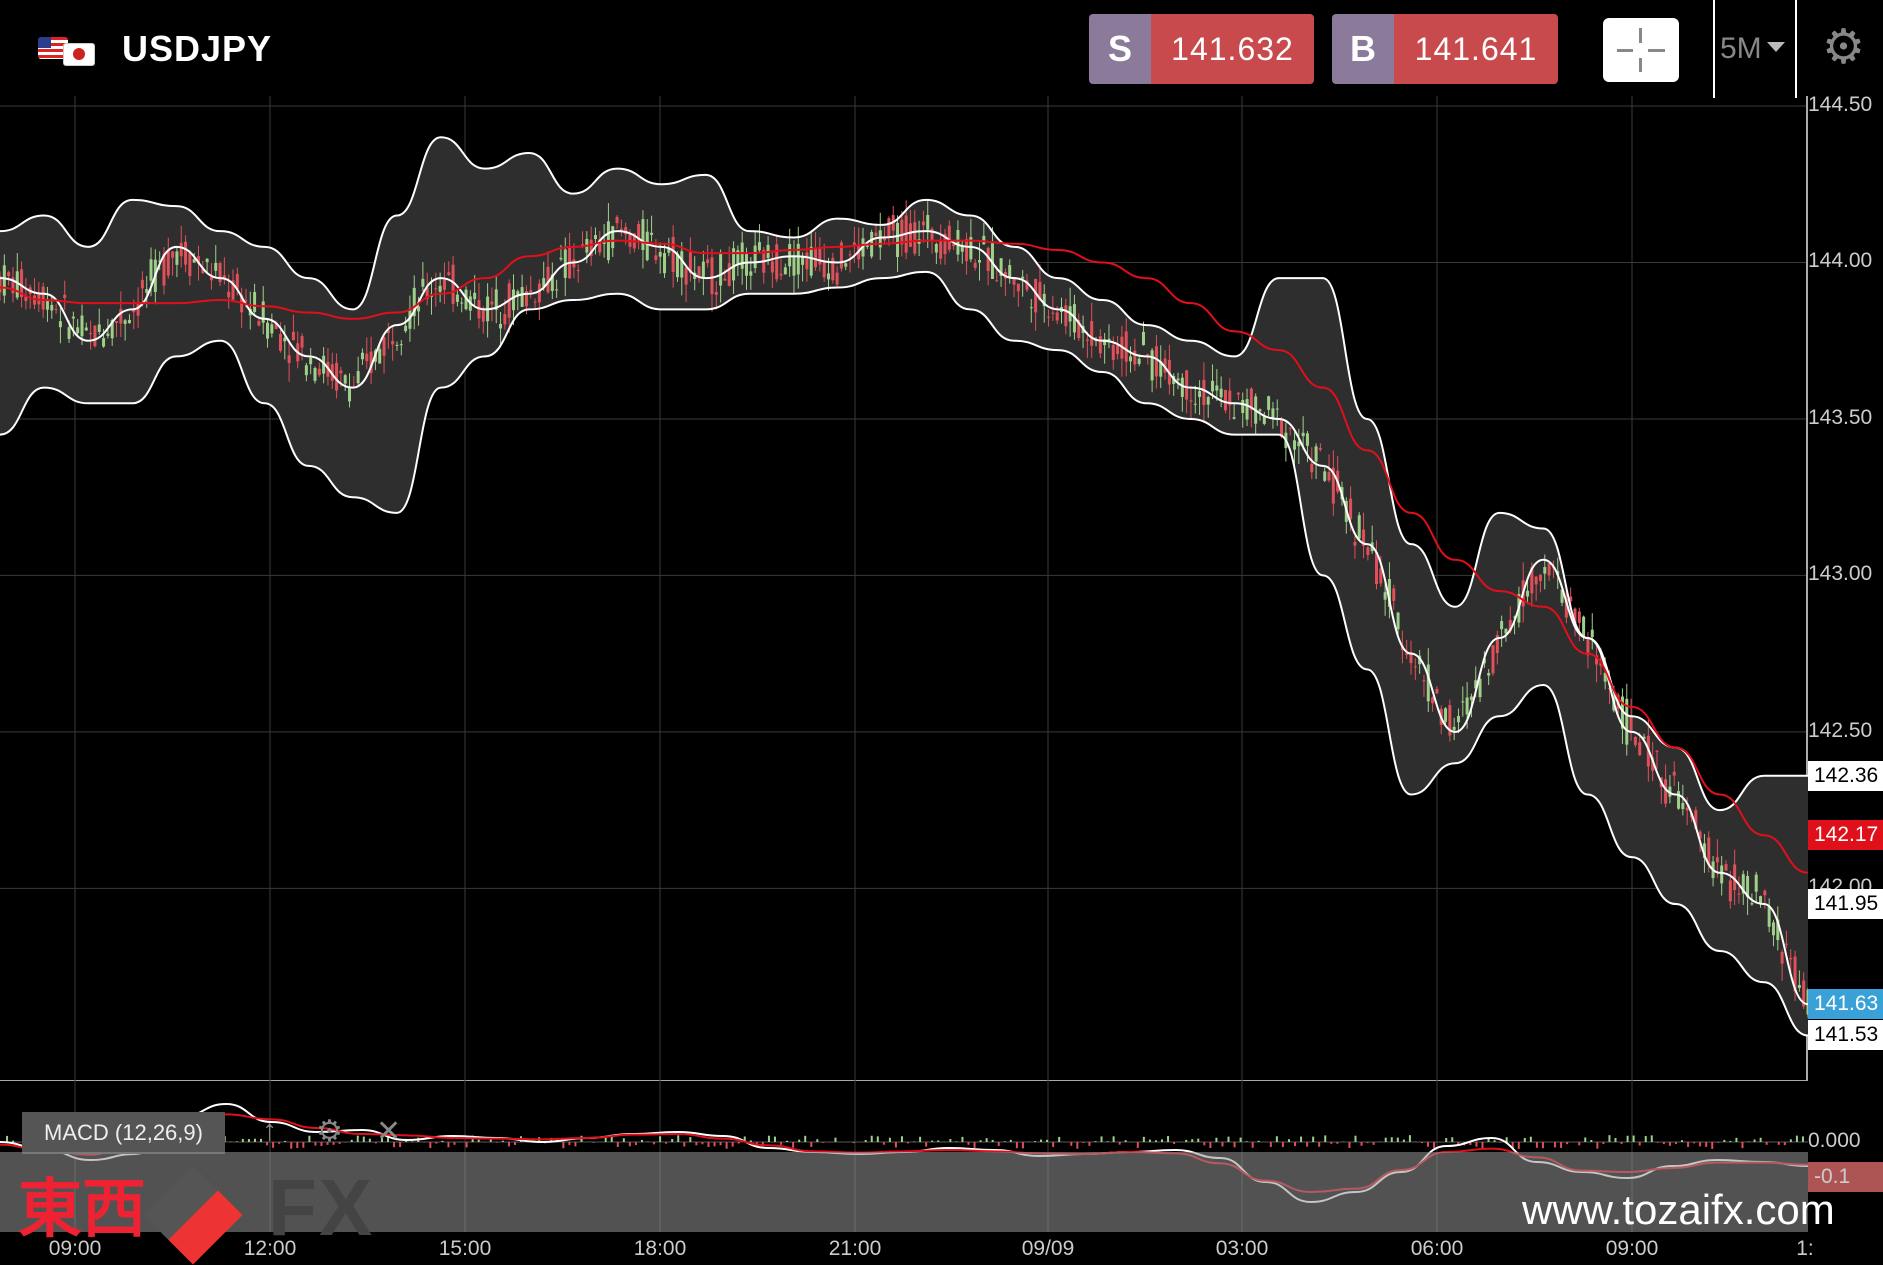 This screenshot has width=1883, height=1265. Describe the element at coordinates (321, 1208) in the screenshot. I see `logo-suffix: FX` at that location.